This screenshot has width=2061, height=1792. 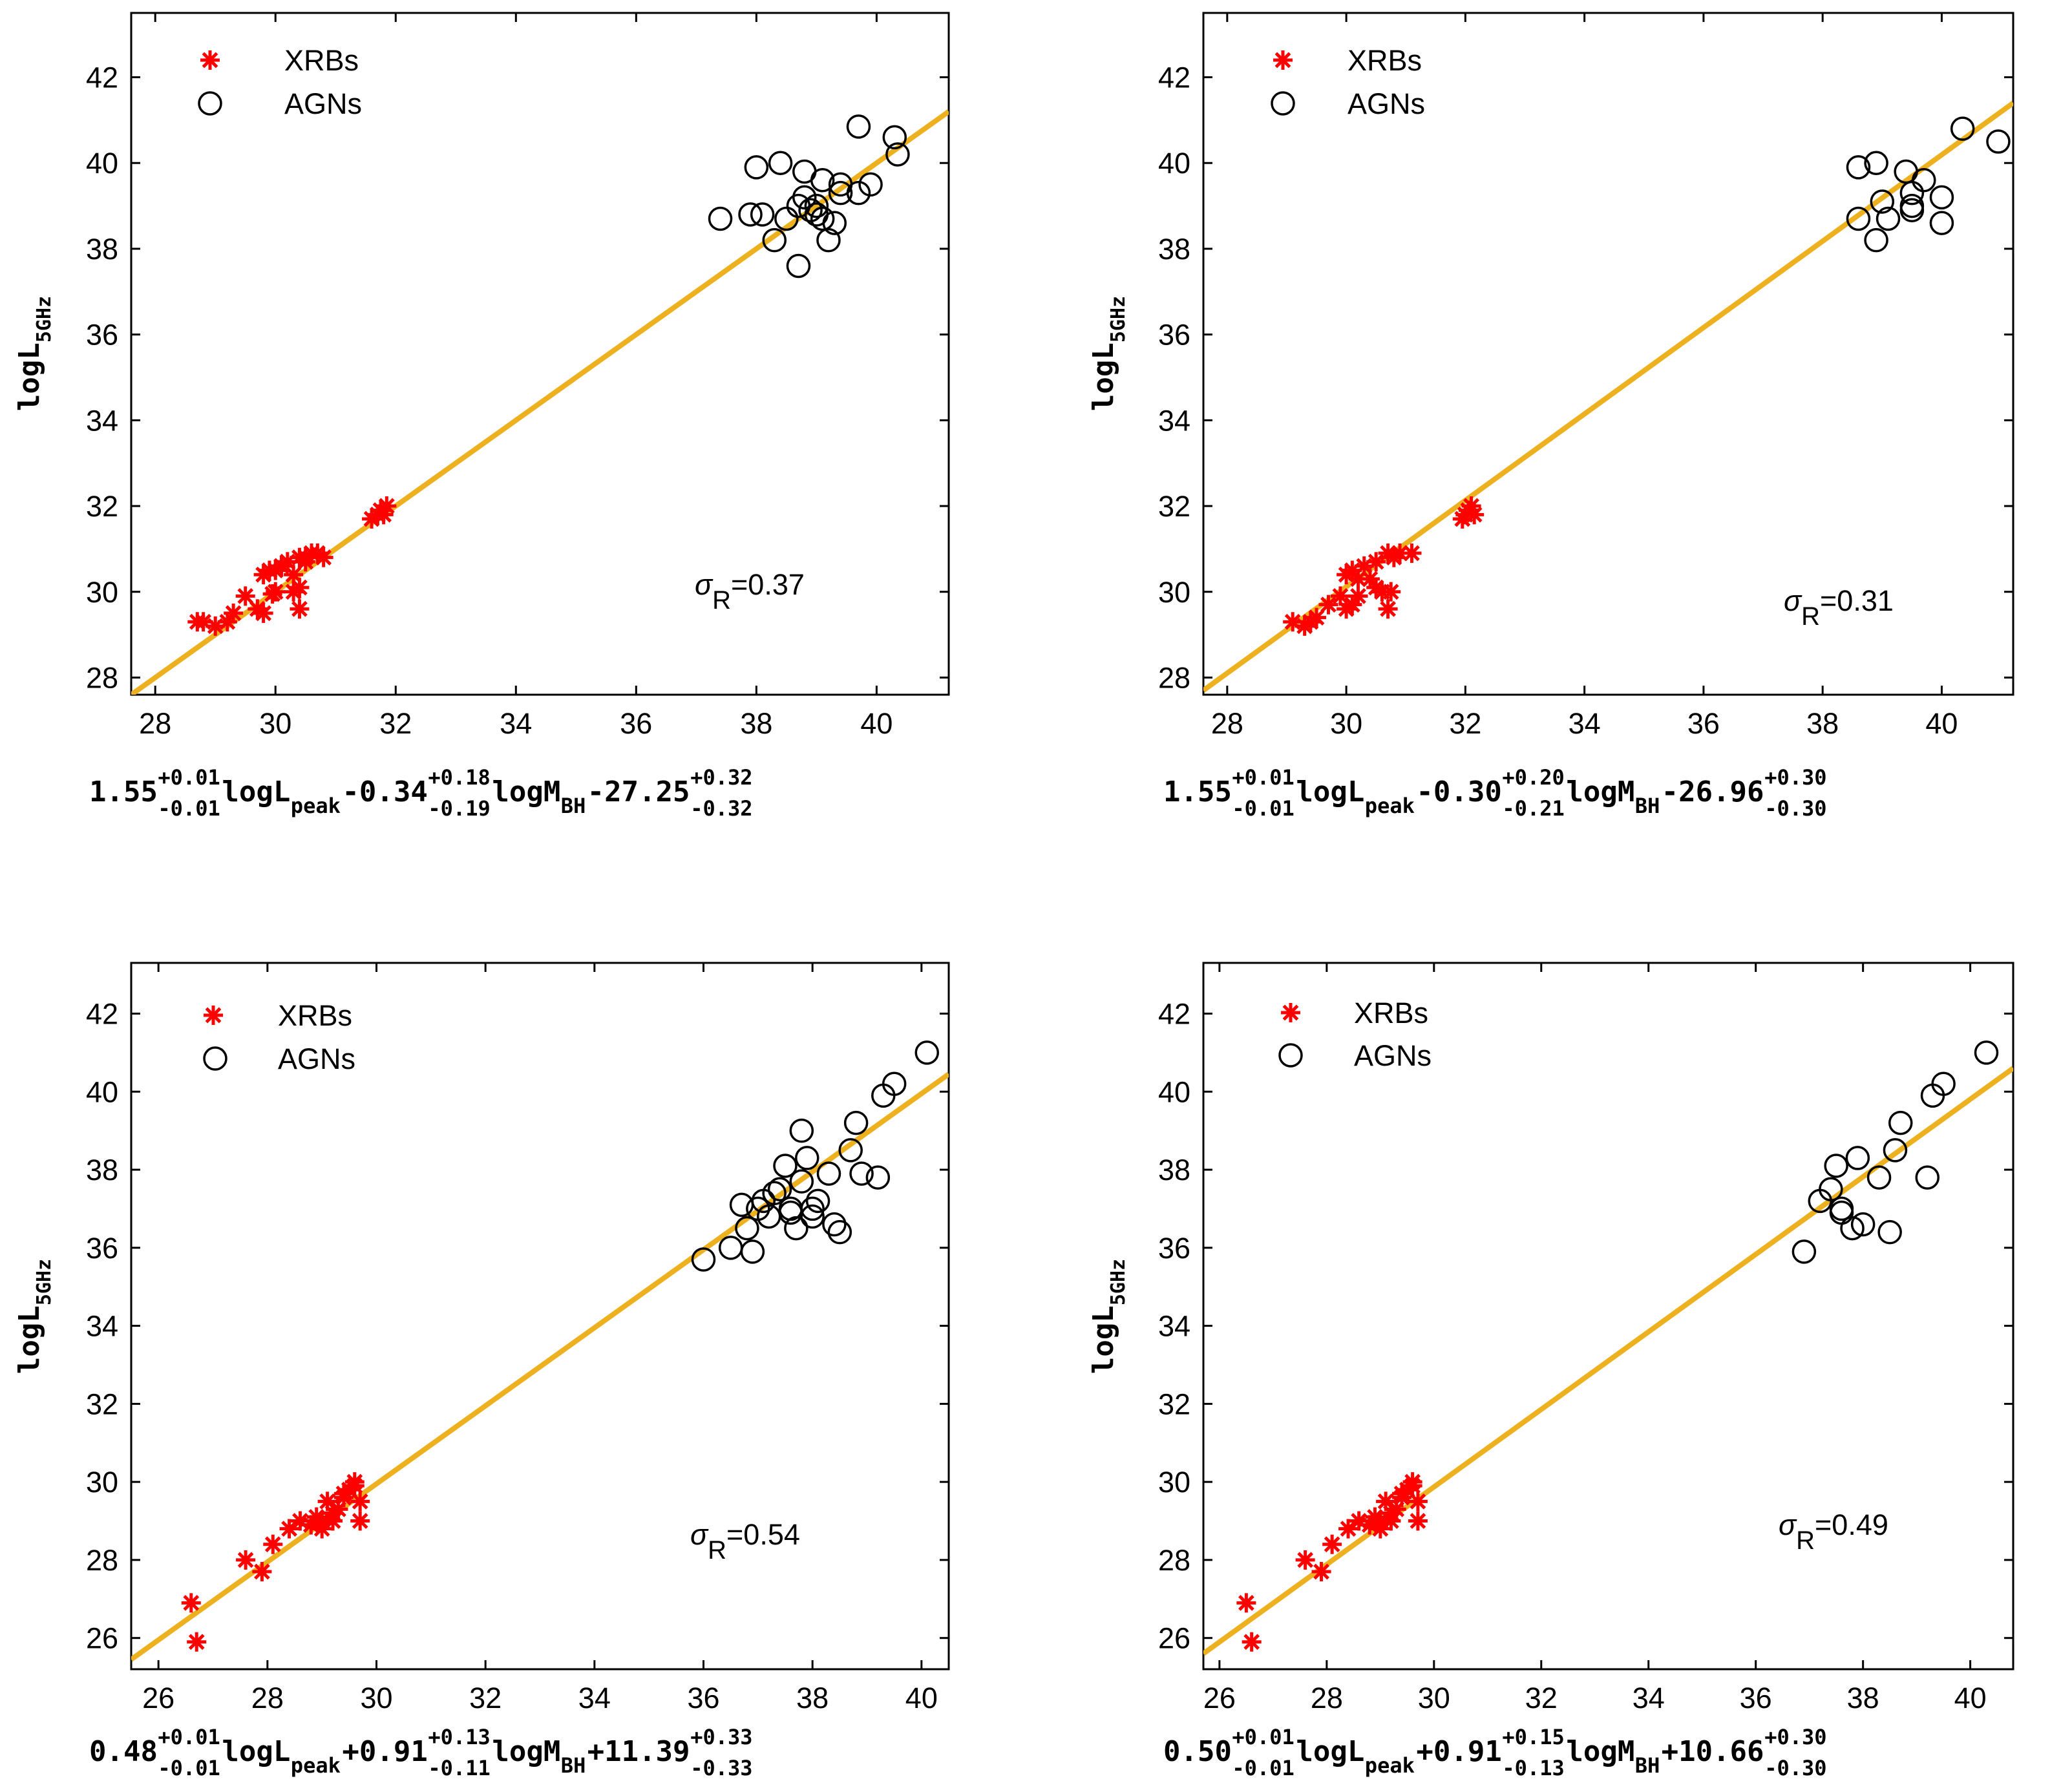 I want to click on x-label-sub: -0.01, so click(x=189, y=1768).